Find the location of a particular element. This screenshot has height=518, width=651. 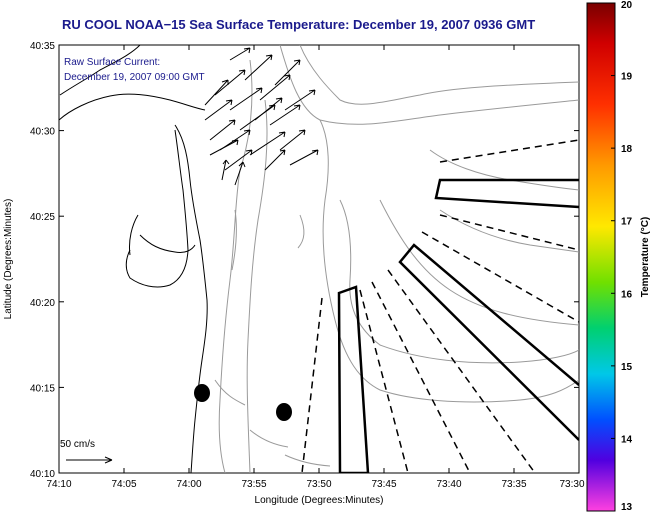

colorbar-tick-label: 17 is located at coordinates (627, 222).